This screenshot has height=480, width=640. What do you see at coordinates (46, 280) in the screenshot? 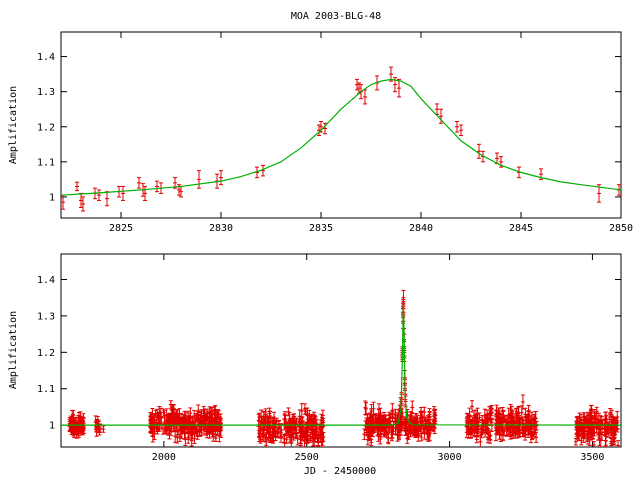
I see `bottom-ytick-label: 1.4` at bounding box center [46, 280].